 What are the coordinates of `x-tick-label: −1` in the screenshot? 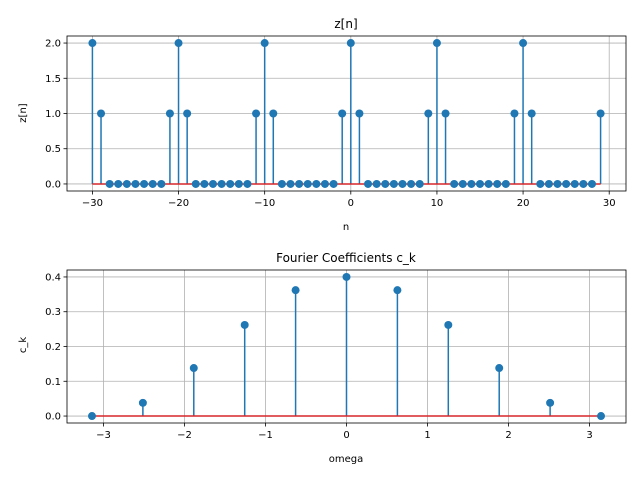 It's located at (265, 435).